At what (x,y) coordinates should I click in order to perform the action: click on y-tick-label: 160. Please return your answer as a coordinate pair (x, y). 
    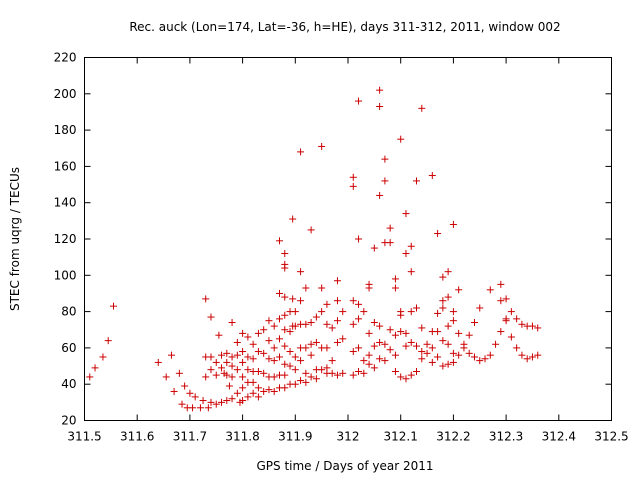
    Looking at the image, I should click on (65, 166).